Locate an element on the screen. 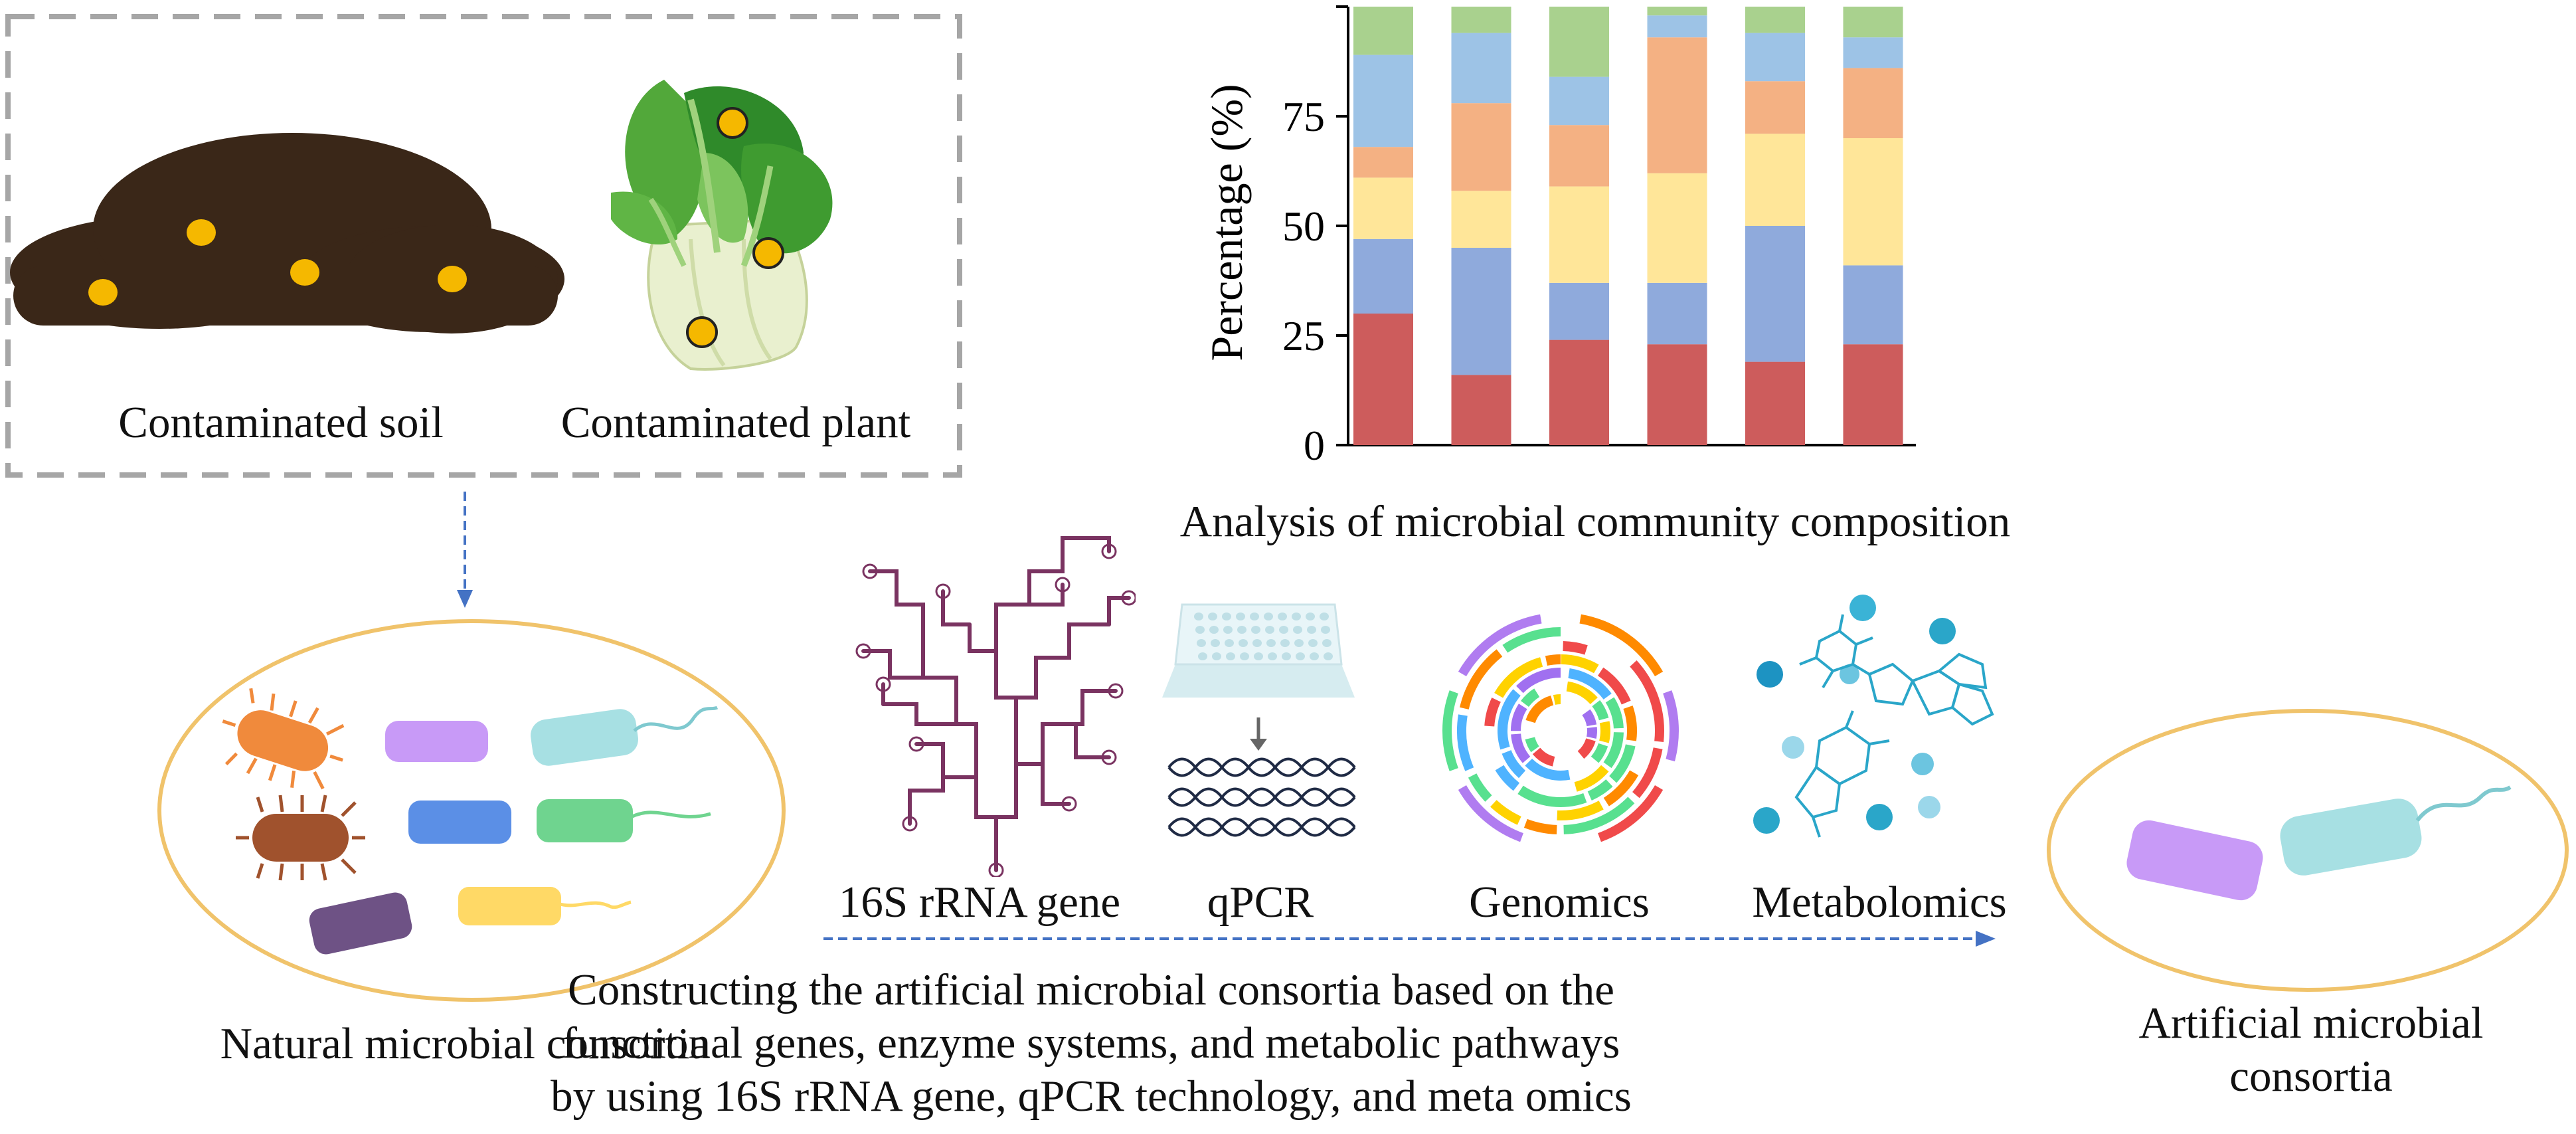 The image size is (2576, 1134). artificial-consortia-line-1: Artificial microbial is located at coordinates (2311, 1023).